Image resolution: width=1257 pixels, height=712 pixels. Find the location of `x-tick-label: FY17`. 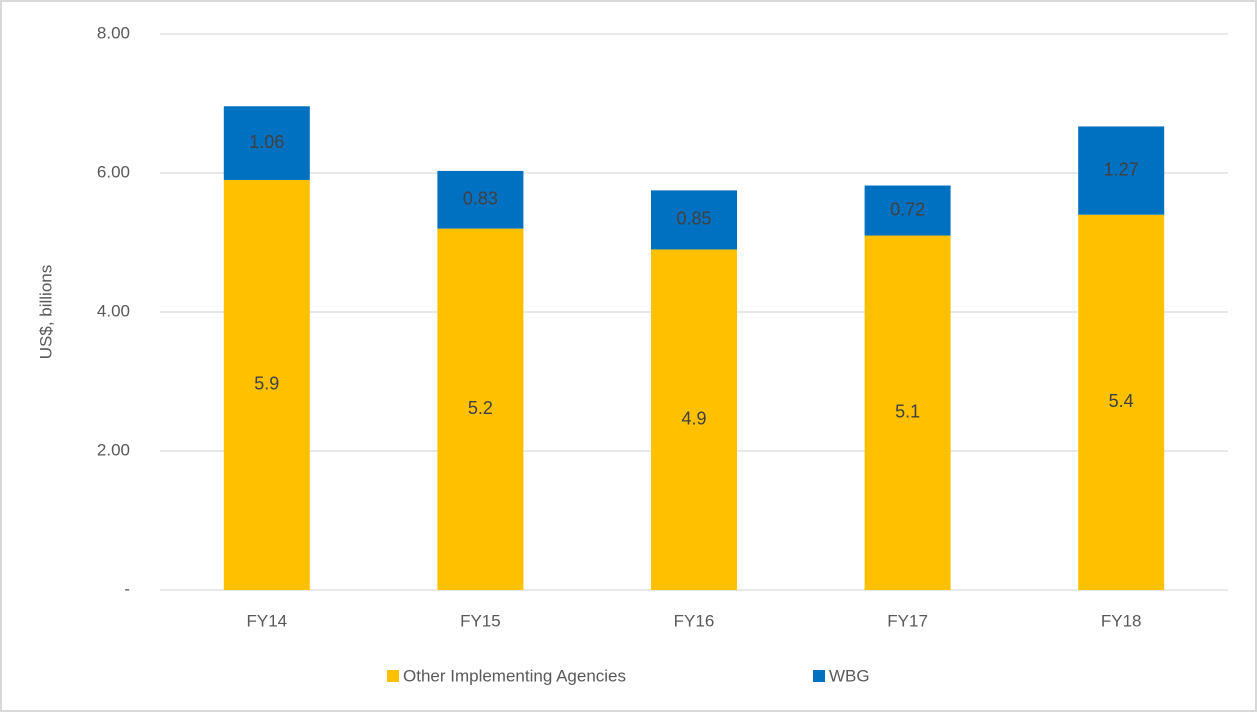

x-tick-label: FY17 is located at coordinates (907, 620).